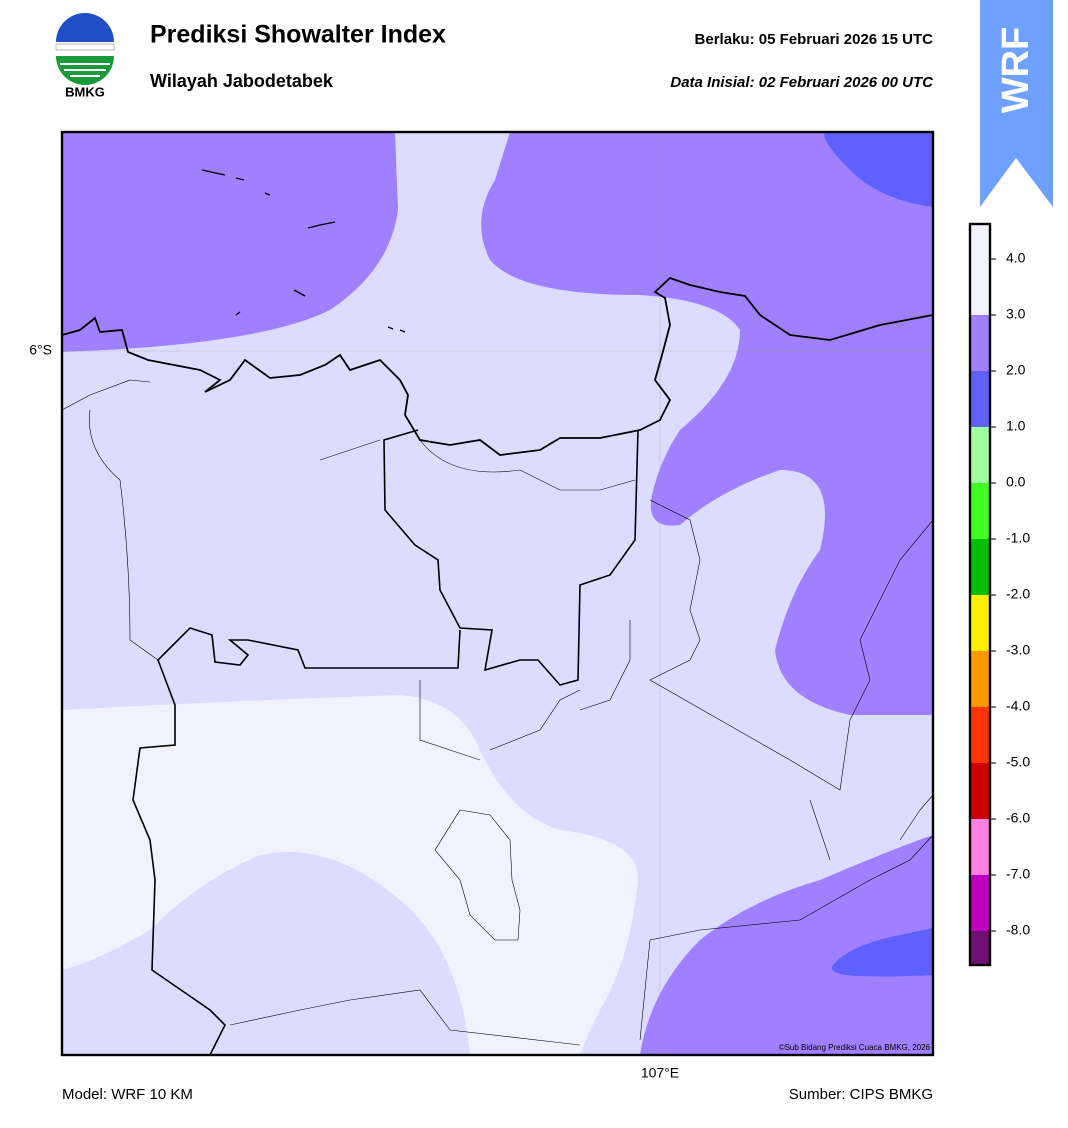 The image size is (1068, 1128). Describe the element at coordinates (85, 49) in the screenshot. I see `logo` at that location.